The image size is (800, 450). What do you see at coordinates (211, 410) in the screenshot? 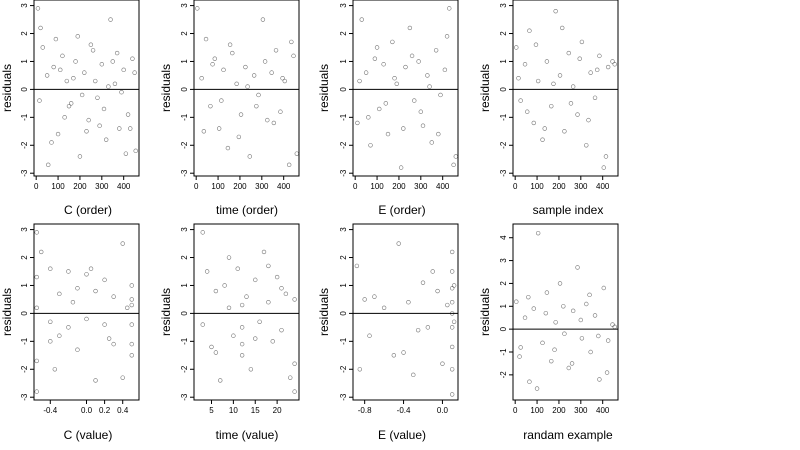
I see `x-tick-label: 5` at bounding box center [211, 410].